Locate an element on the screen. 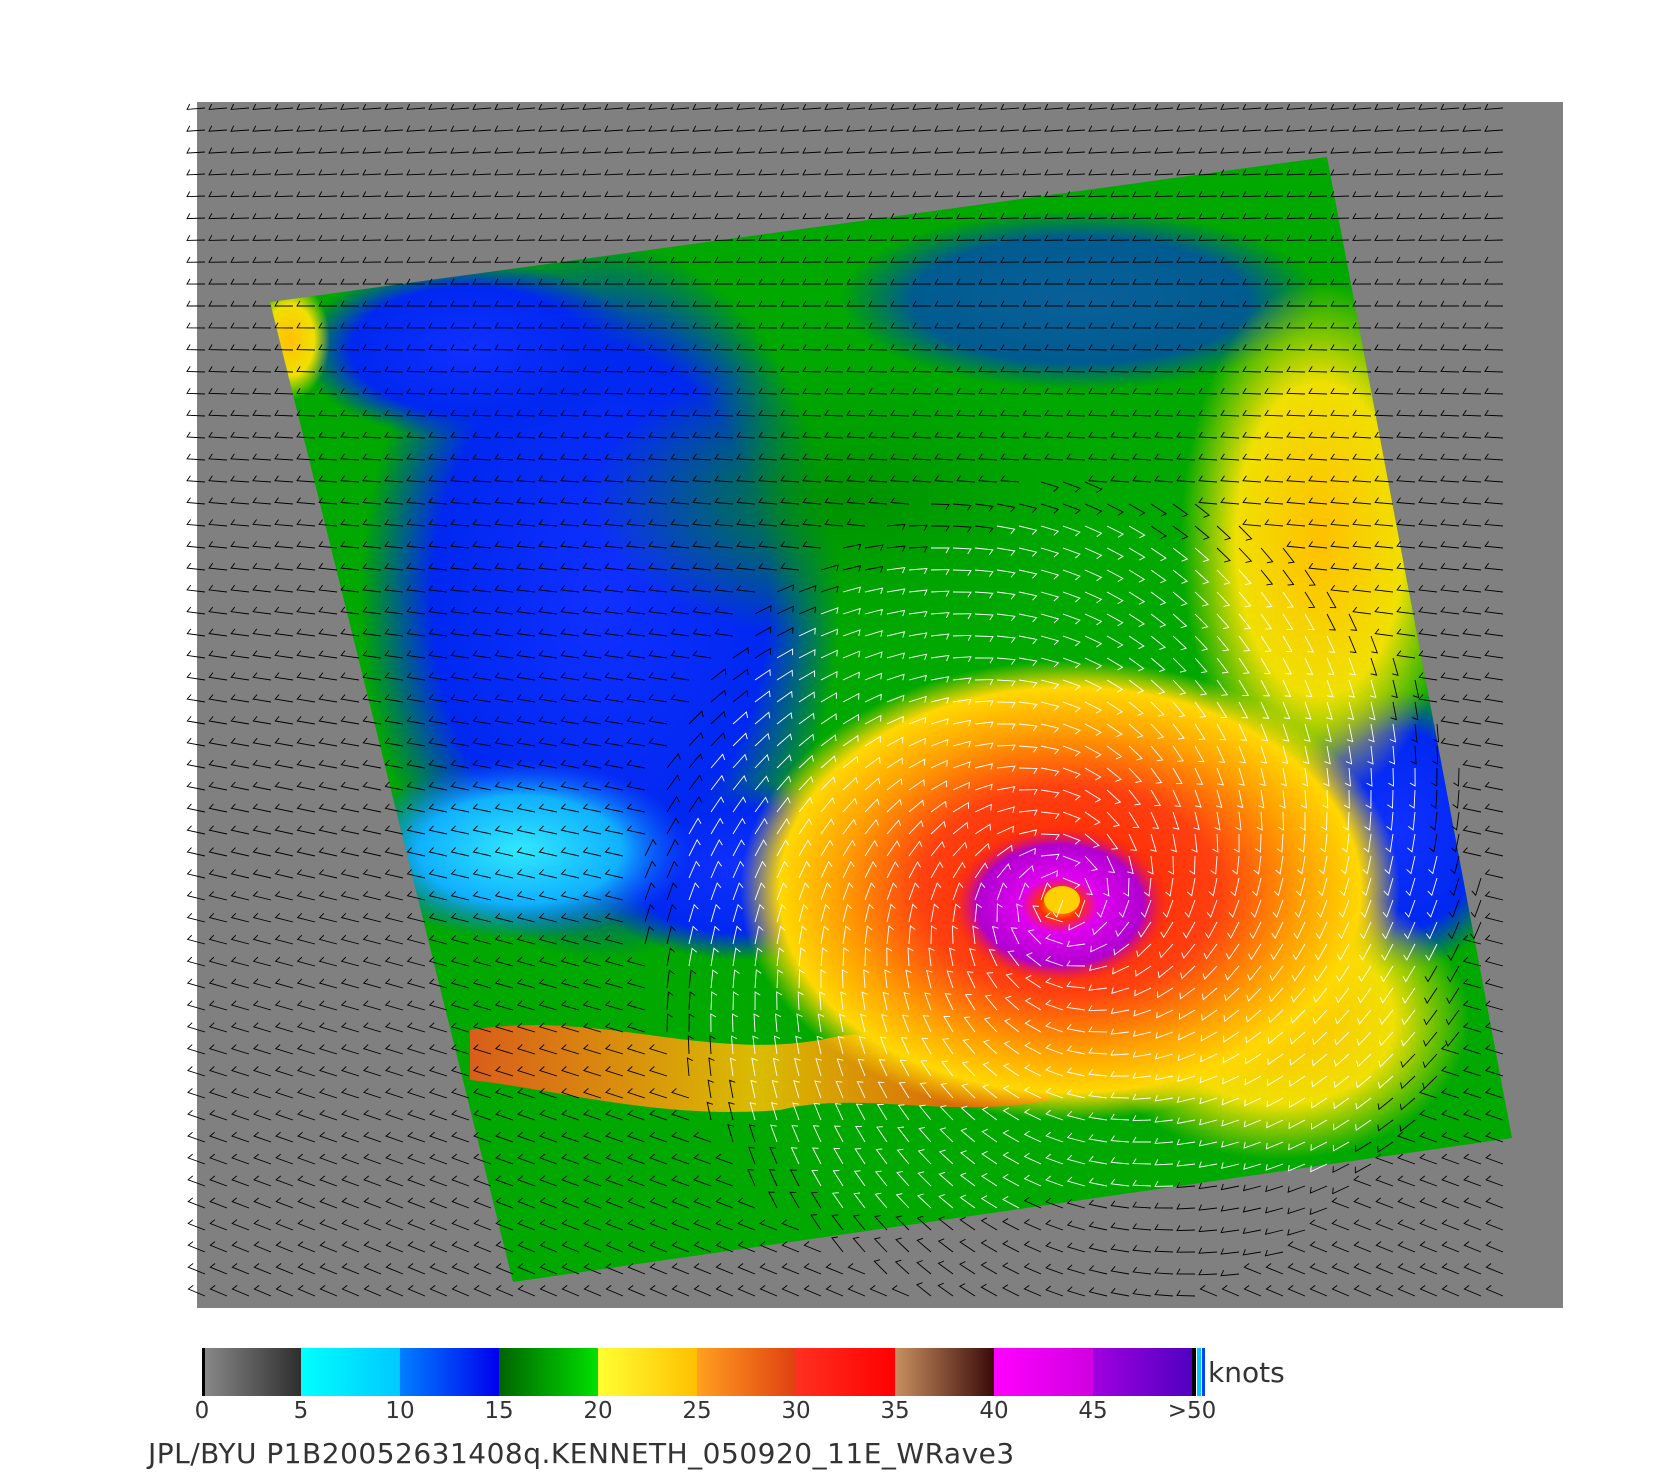 This screenshot has width=1660, height=1480. very-calm-region is located at coordinates (520, 850).